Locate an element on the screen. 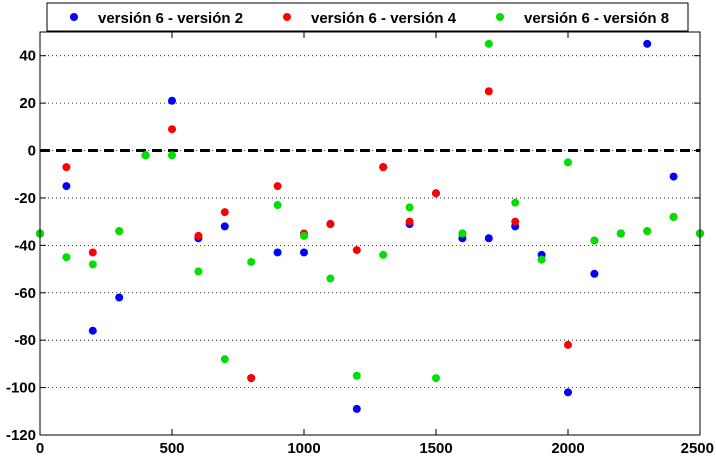 This screenshot has width=716, height=457. x-tick-label: 500 is located at coordinates (171, 448).